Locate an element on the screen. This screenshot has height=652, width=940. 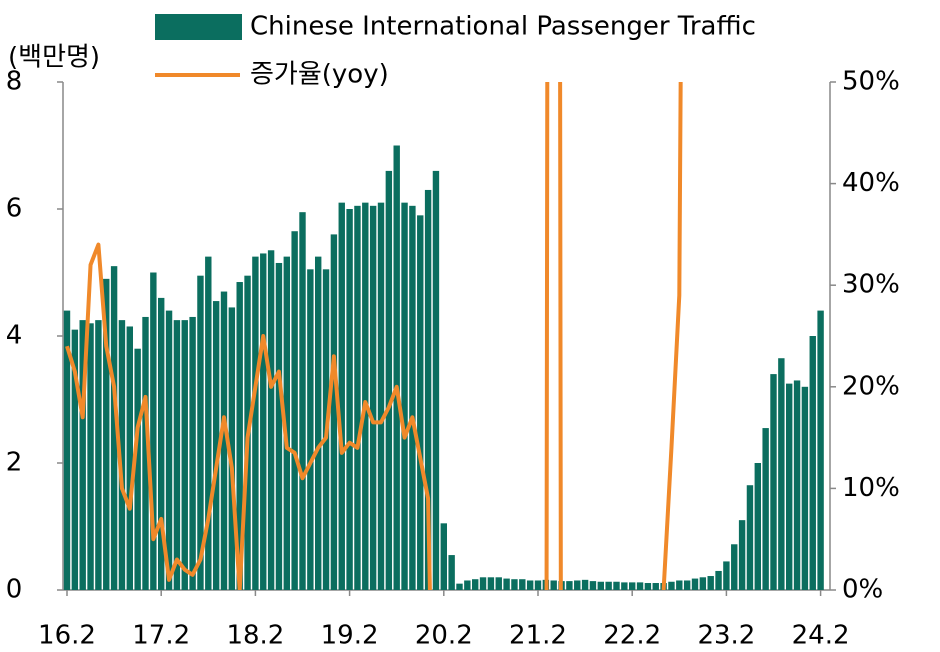
legend-label: Chinese International Passenger Traffic is located at coordinates (503, 27).